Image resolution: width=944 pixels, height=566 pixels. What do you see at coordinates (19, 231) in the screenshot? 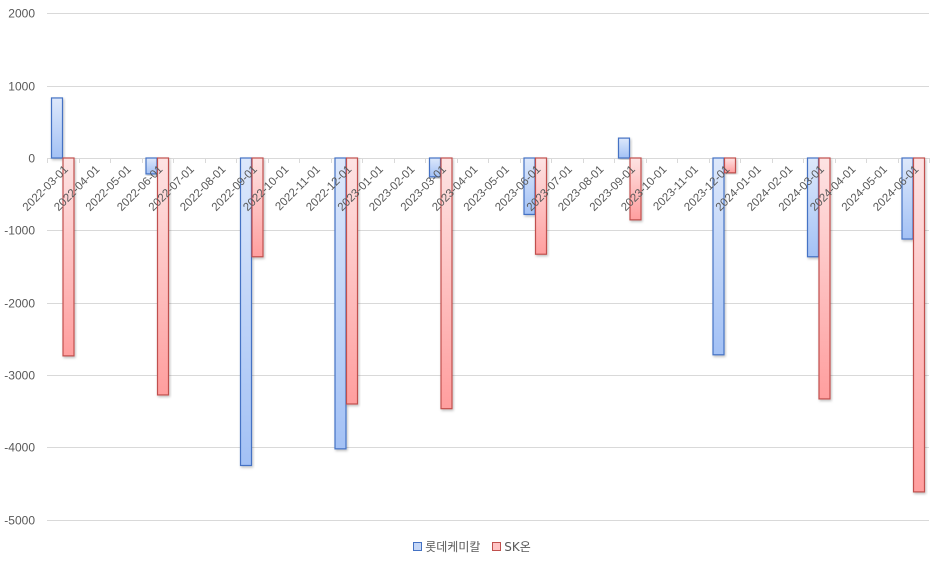
I see `y-tick-label: -1000` at bounding box center [19, 231].